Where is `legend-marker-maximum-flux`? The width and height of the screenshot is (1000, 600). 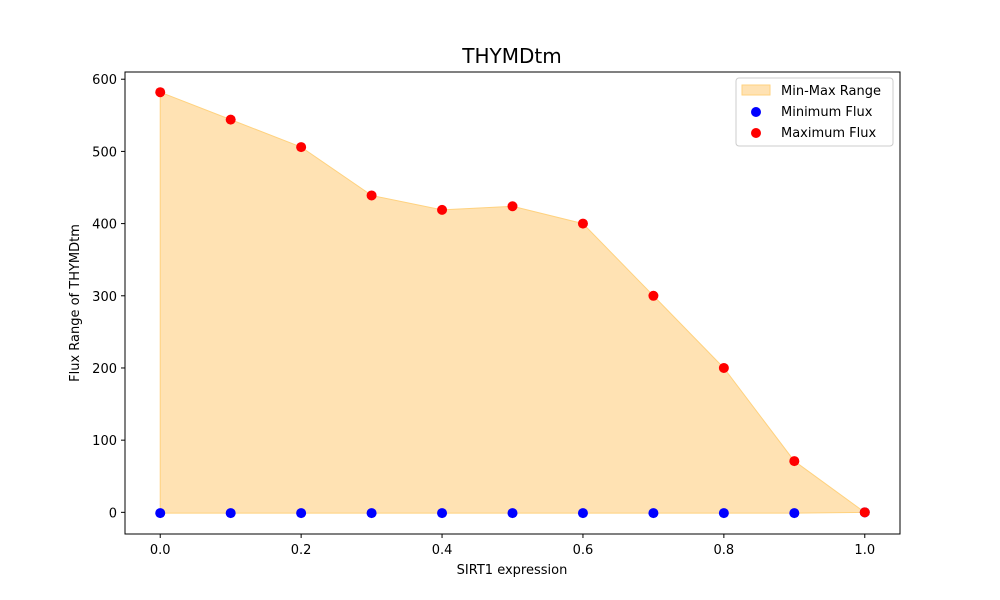 legend-marker-maximum-flux is located at coordinates (756, 133).